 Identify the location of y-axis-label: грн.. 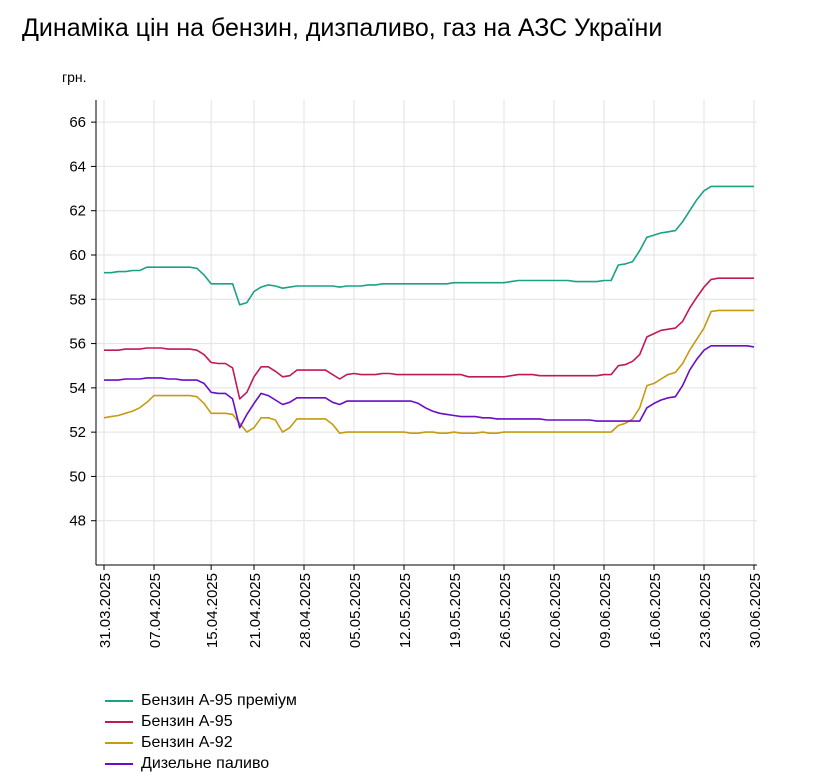
(74, 77).